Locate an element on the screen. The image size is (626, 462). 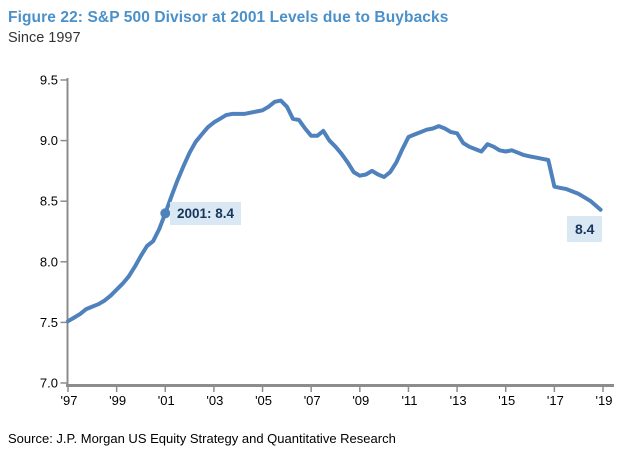
x-tick-label: '13 is located at coordinates (458, 400).